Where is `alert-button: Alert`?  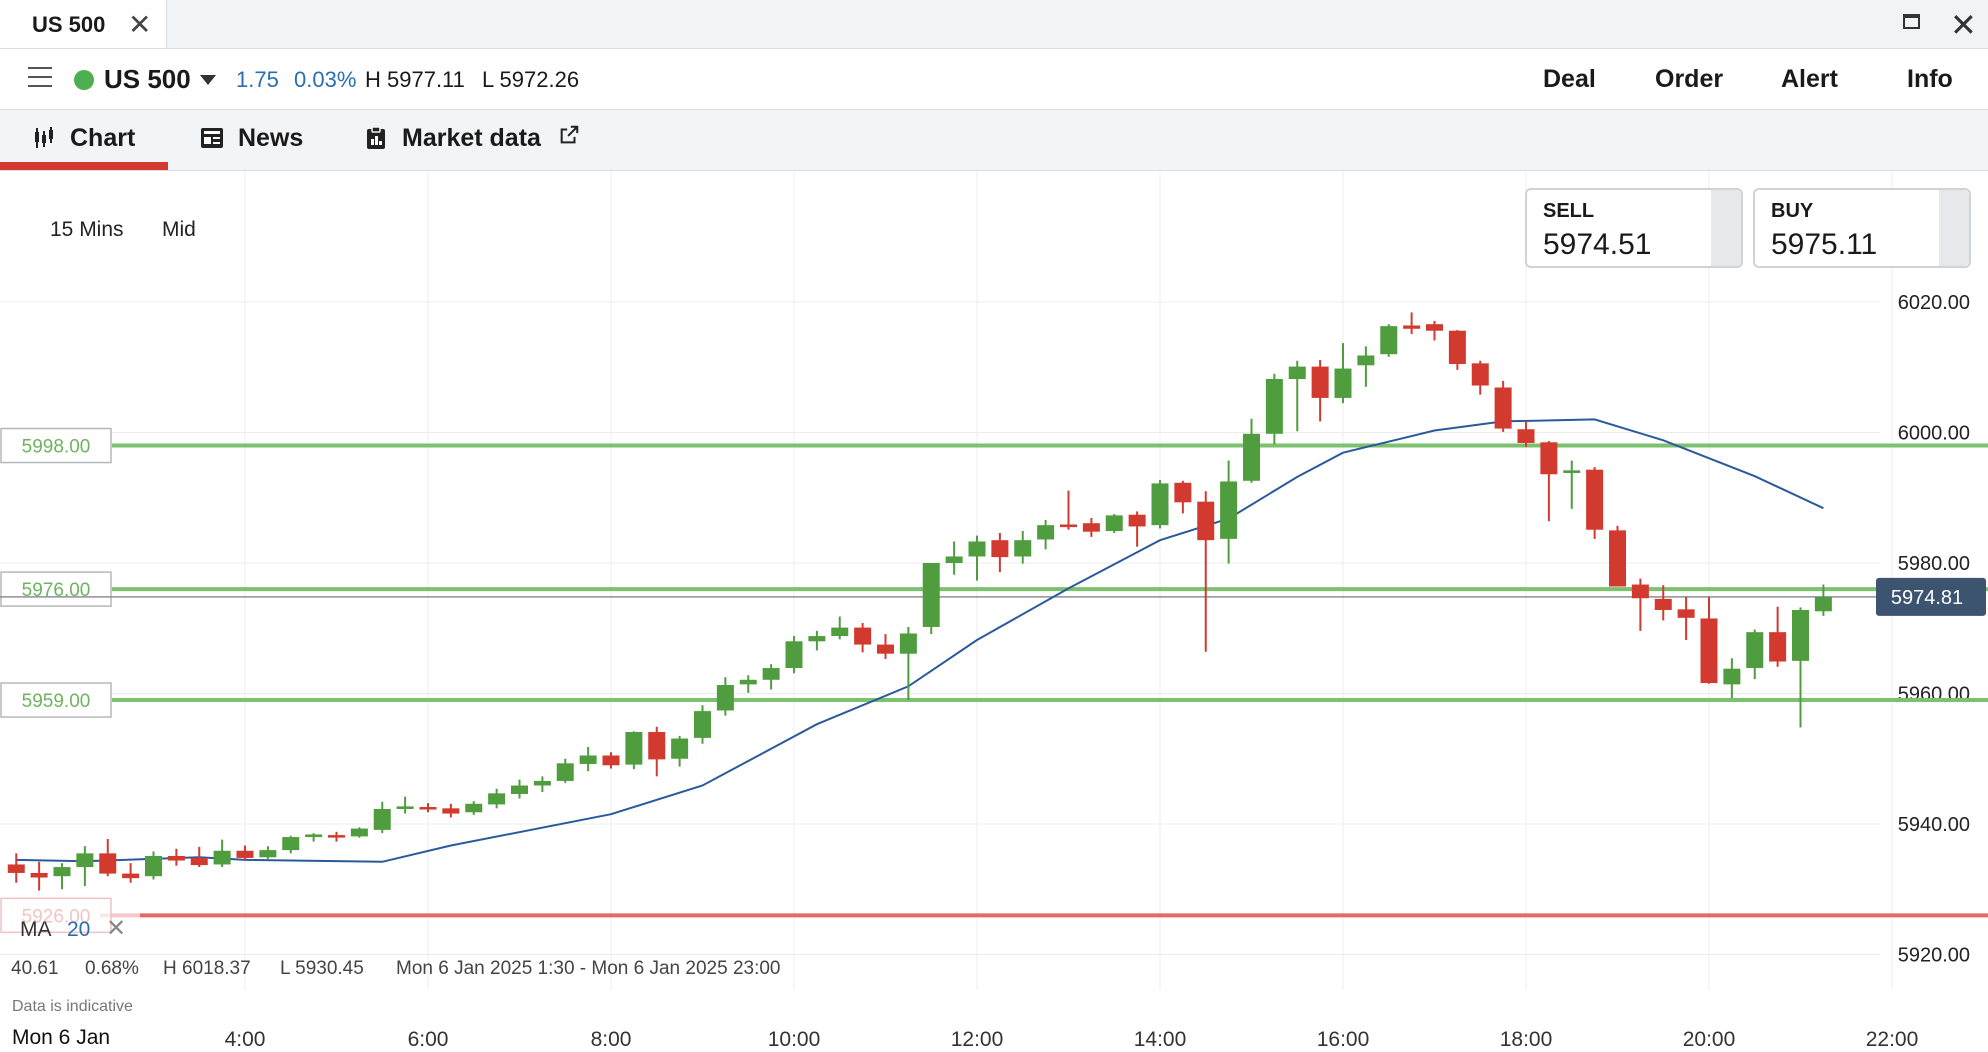
alert-button: Alert is located at coordinates (1809, 79).